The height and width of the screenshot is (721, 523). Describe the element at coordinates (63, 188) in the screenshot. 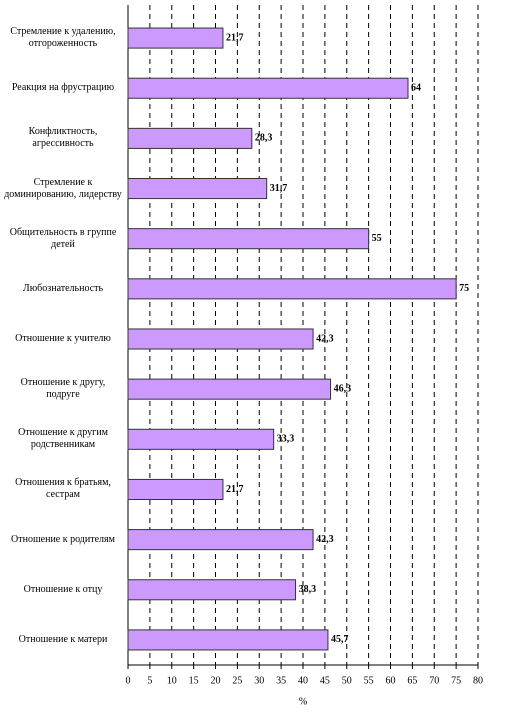

I see `category-label: Стремление к доминированию, лидерству` at that location.